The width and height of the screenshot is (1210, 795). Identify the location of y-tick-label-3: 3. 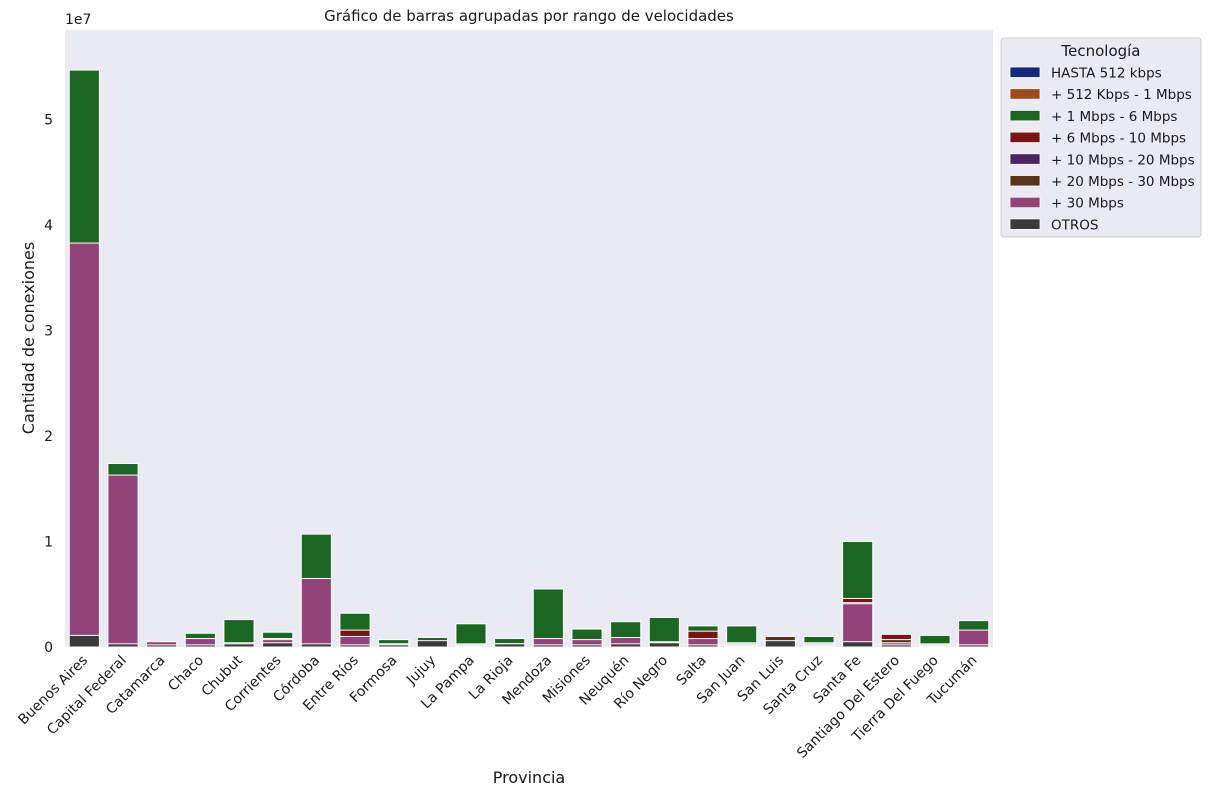
(48, 332).